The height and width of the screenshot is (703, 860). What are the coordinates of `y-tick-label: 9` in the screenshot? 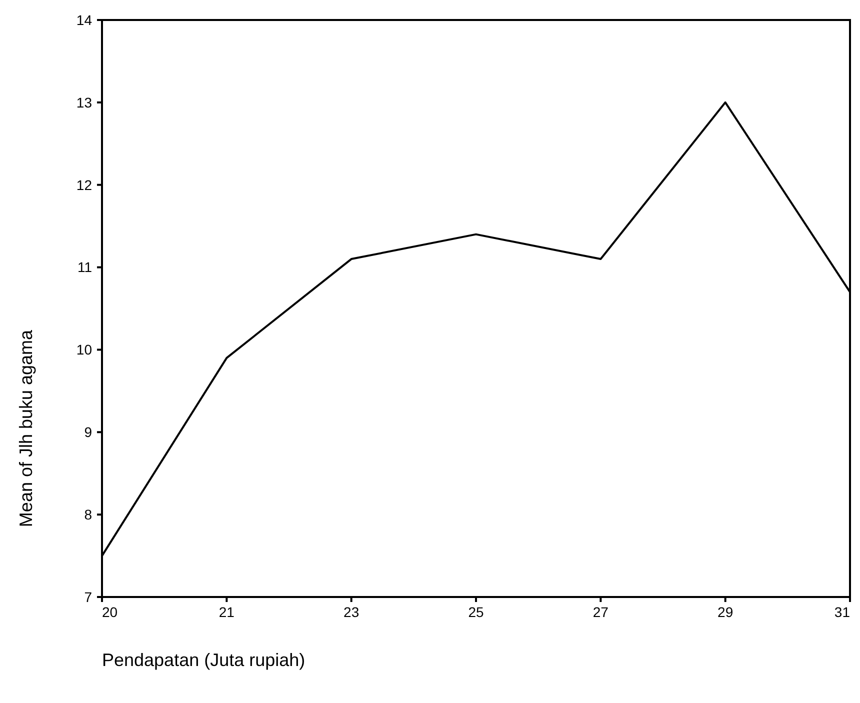 It's located at (88, 432).